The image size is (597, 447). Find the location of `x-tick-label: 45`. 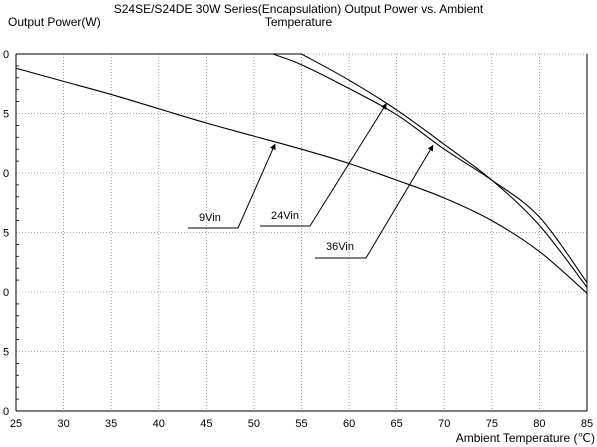

x-tick-label: 45 is located at coordinates (206, 424).